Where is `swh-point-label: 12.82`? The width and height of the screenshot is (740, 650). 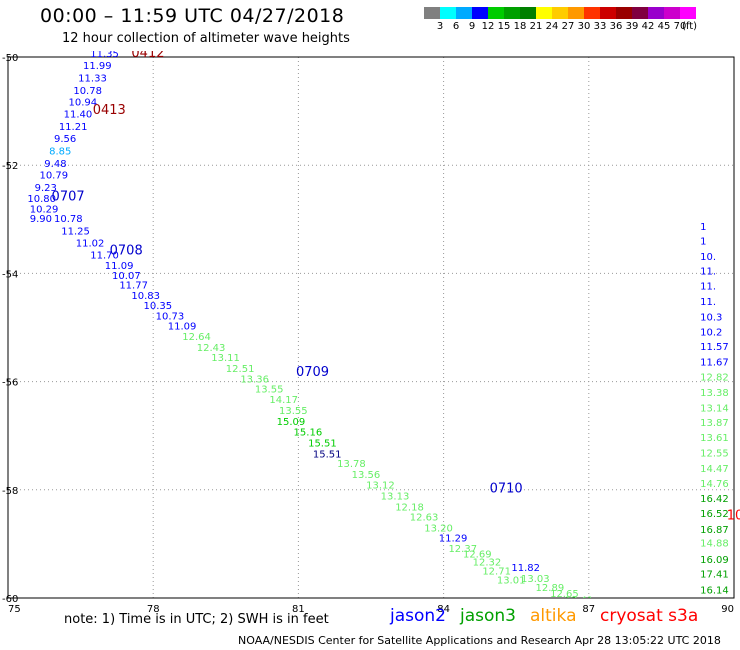
swh-point-label: 12.82 is located at coordinates (714, 378).